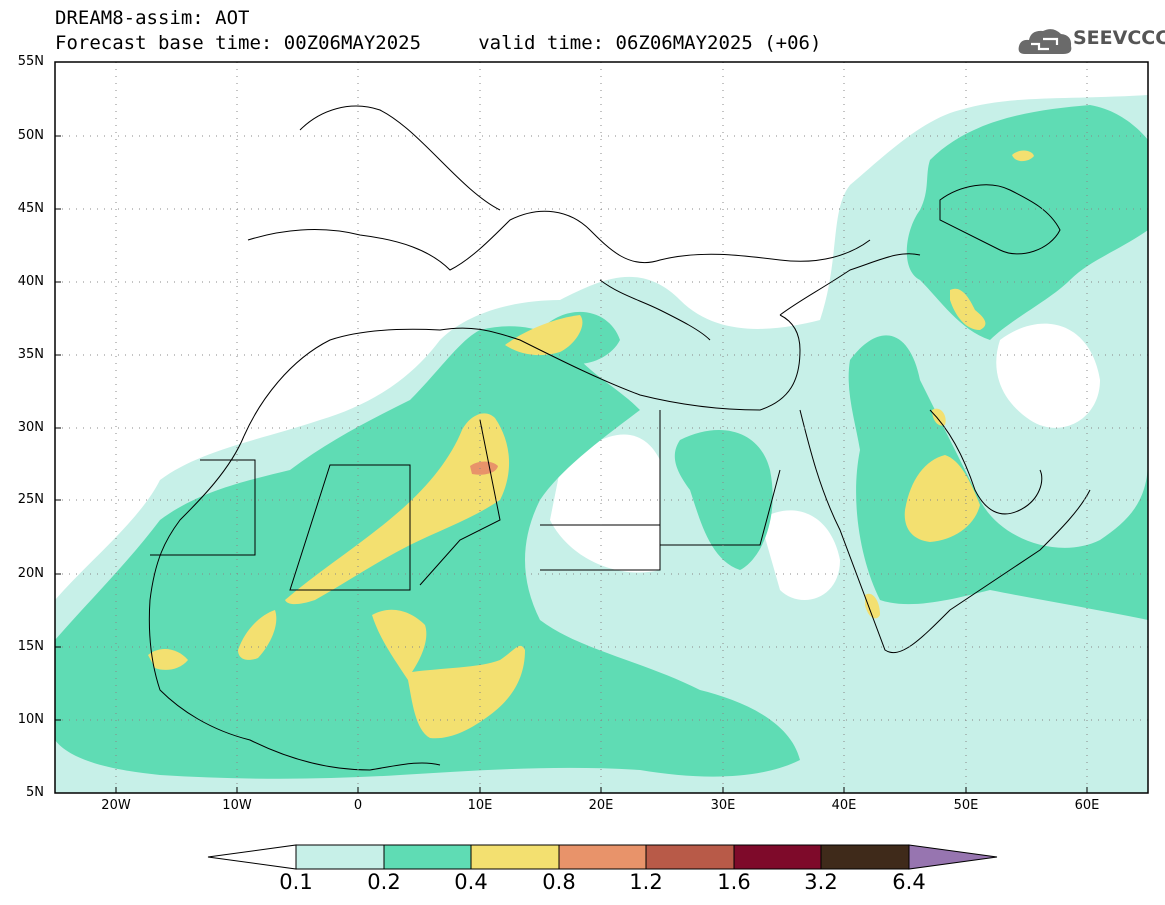 This screenshot has width=1165, height=905. What do you see at coordinates (30, 427) in the screenshot?
I see `lat-label: 30N` at bounding box center [30, 427].